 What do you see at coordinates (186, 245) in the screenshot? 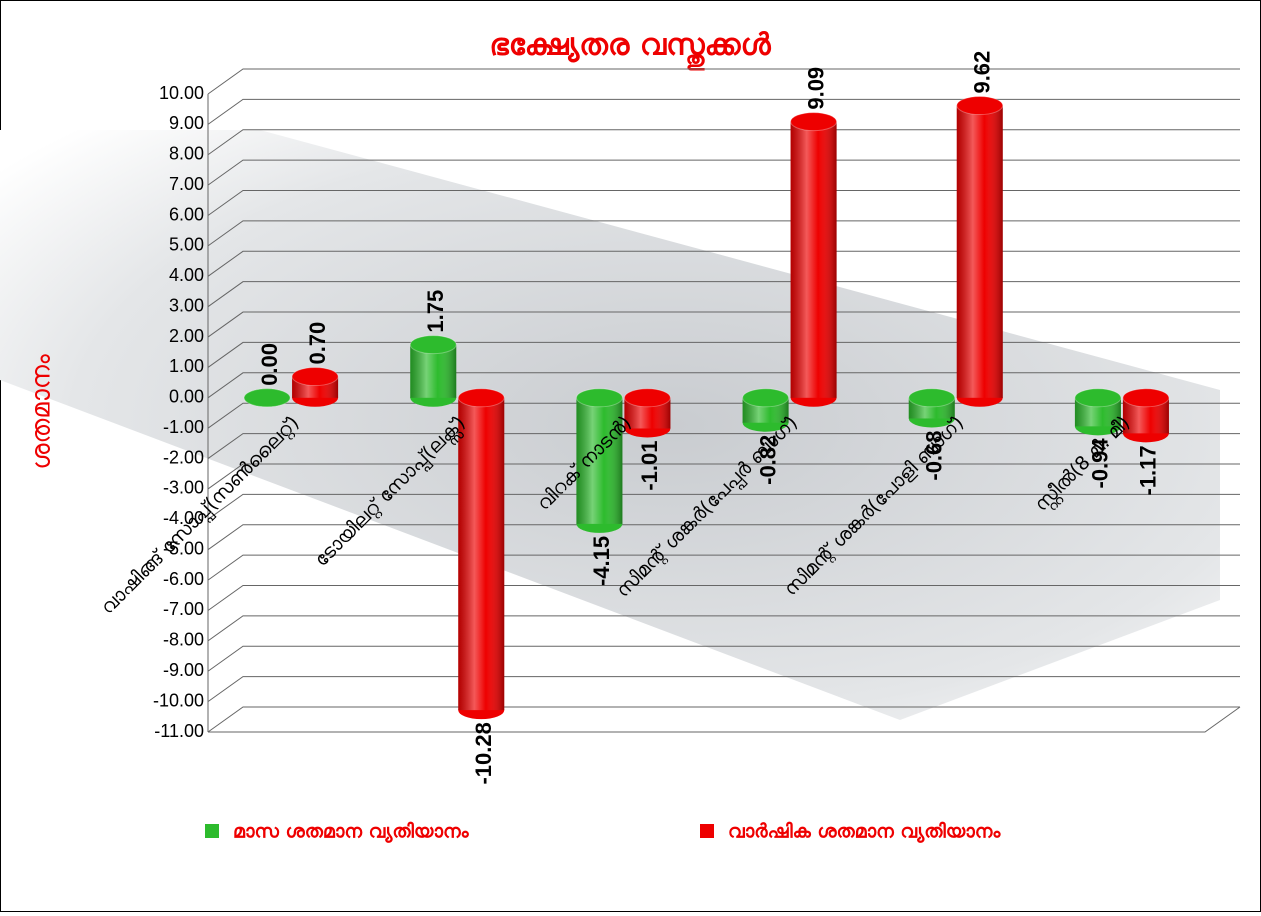
I see `y-tick-label: 5.00` at bounding box center [186, 245].